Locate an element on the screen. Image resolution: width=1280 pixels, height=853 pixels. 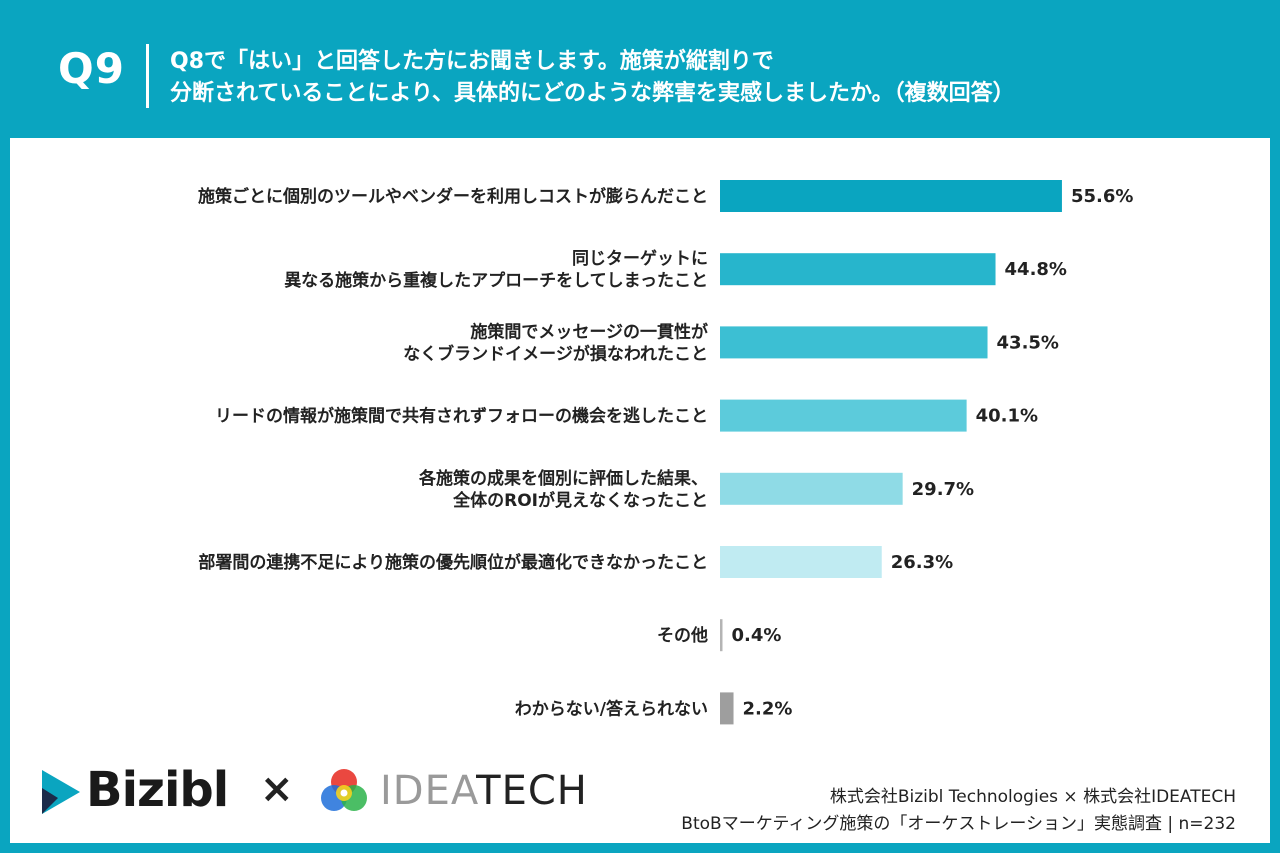
category-label: わからない/答えられない is located at coordinates (611, 708).